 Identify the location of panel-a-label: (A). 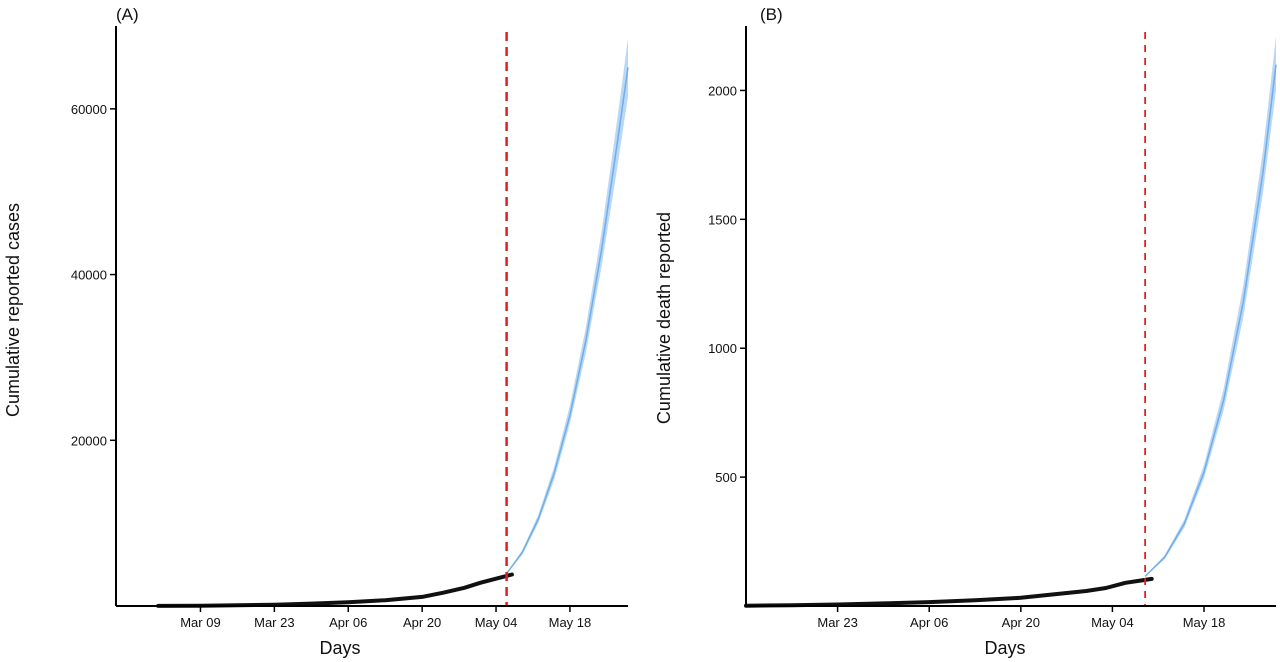
(127, 14).